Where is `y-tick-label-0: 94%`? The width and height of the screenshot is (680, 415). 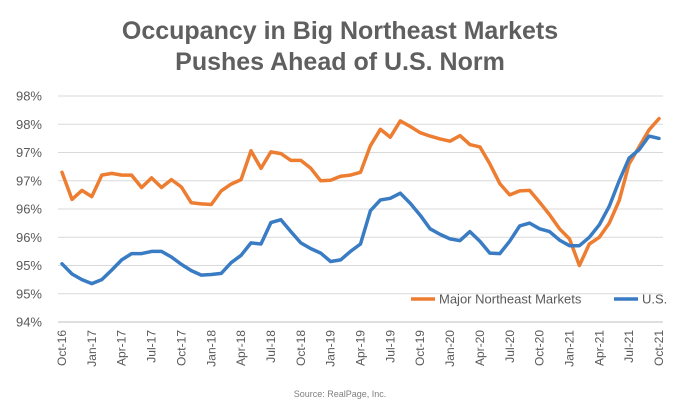
y-tick-label-0: 94% is located at coordinates (29, 322).